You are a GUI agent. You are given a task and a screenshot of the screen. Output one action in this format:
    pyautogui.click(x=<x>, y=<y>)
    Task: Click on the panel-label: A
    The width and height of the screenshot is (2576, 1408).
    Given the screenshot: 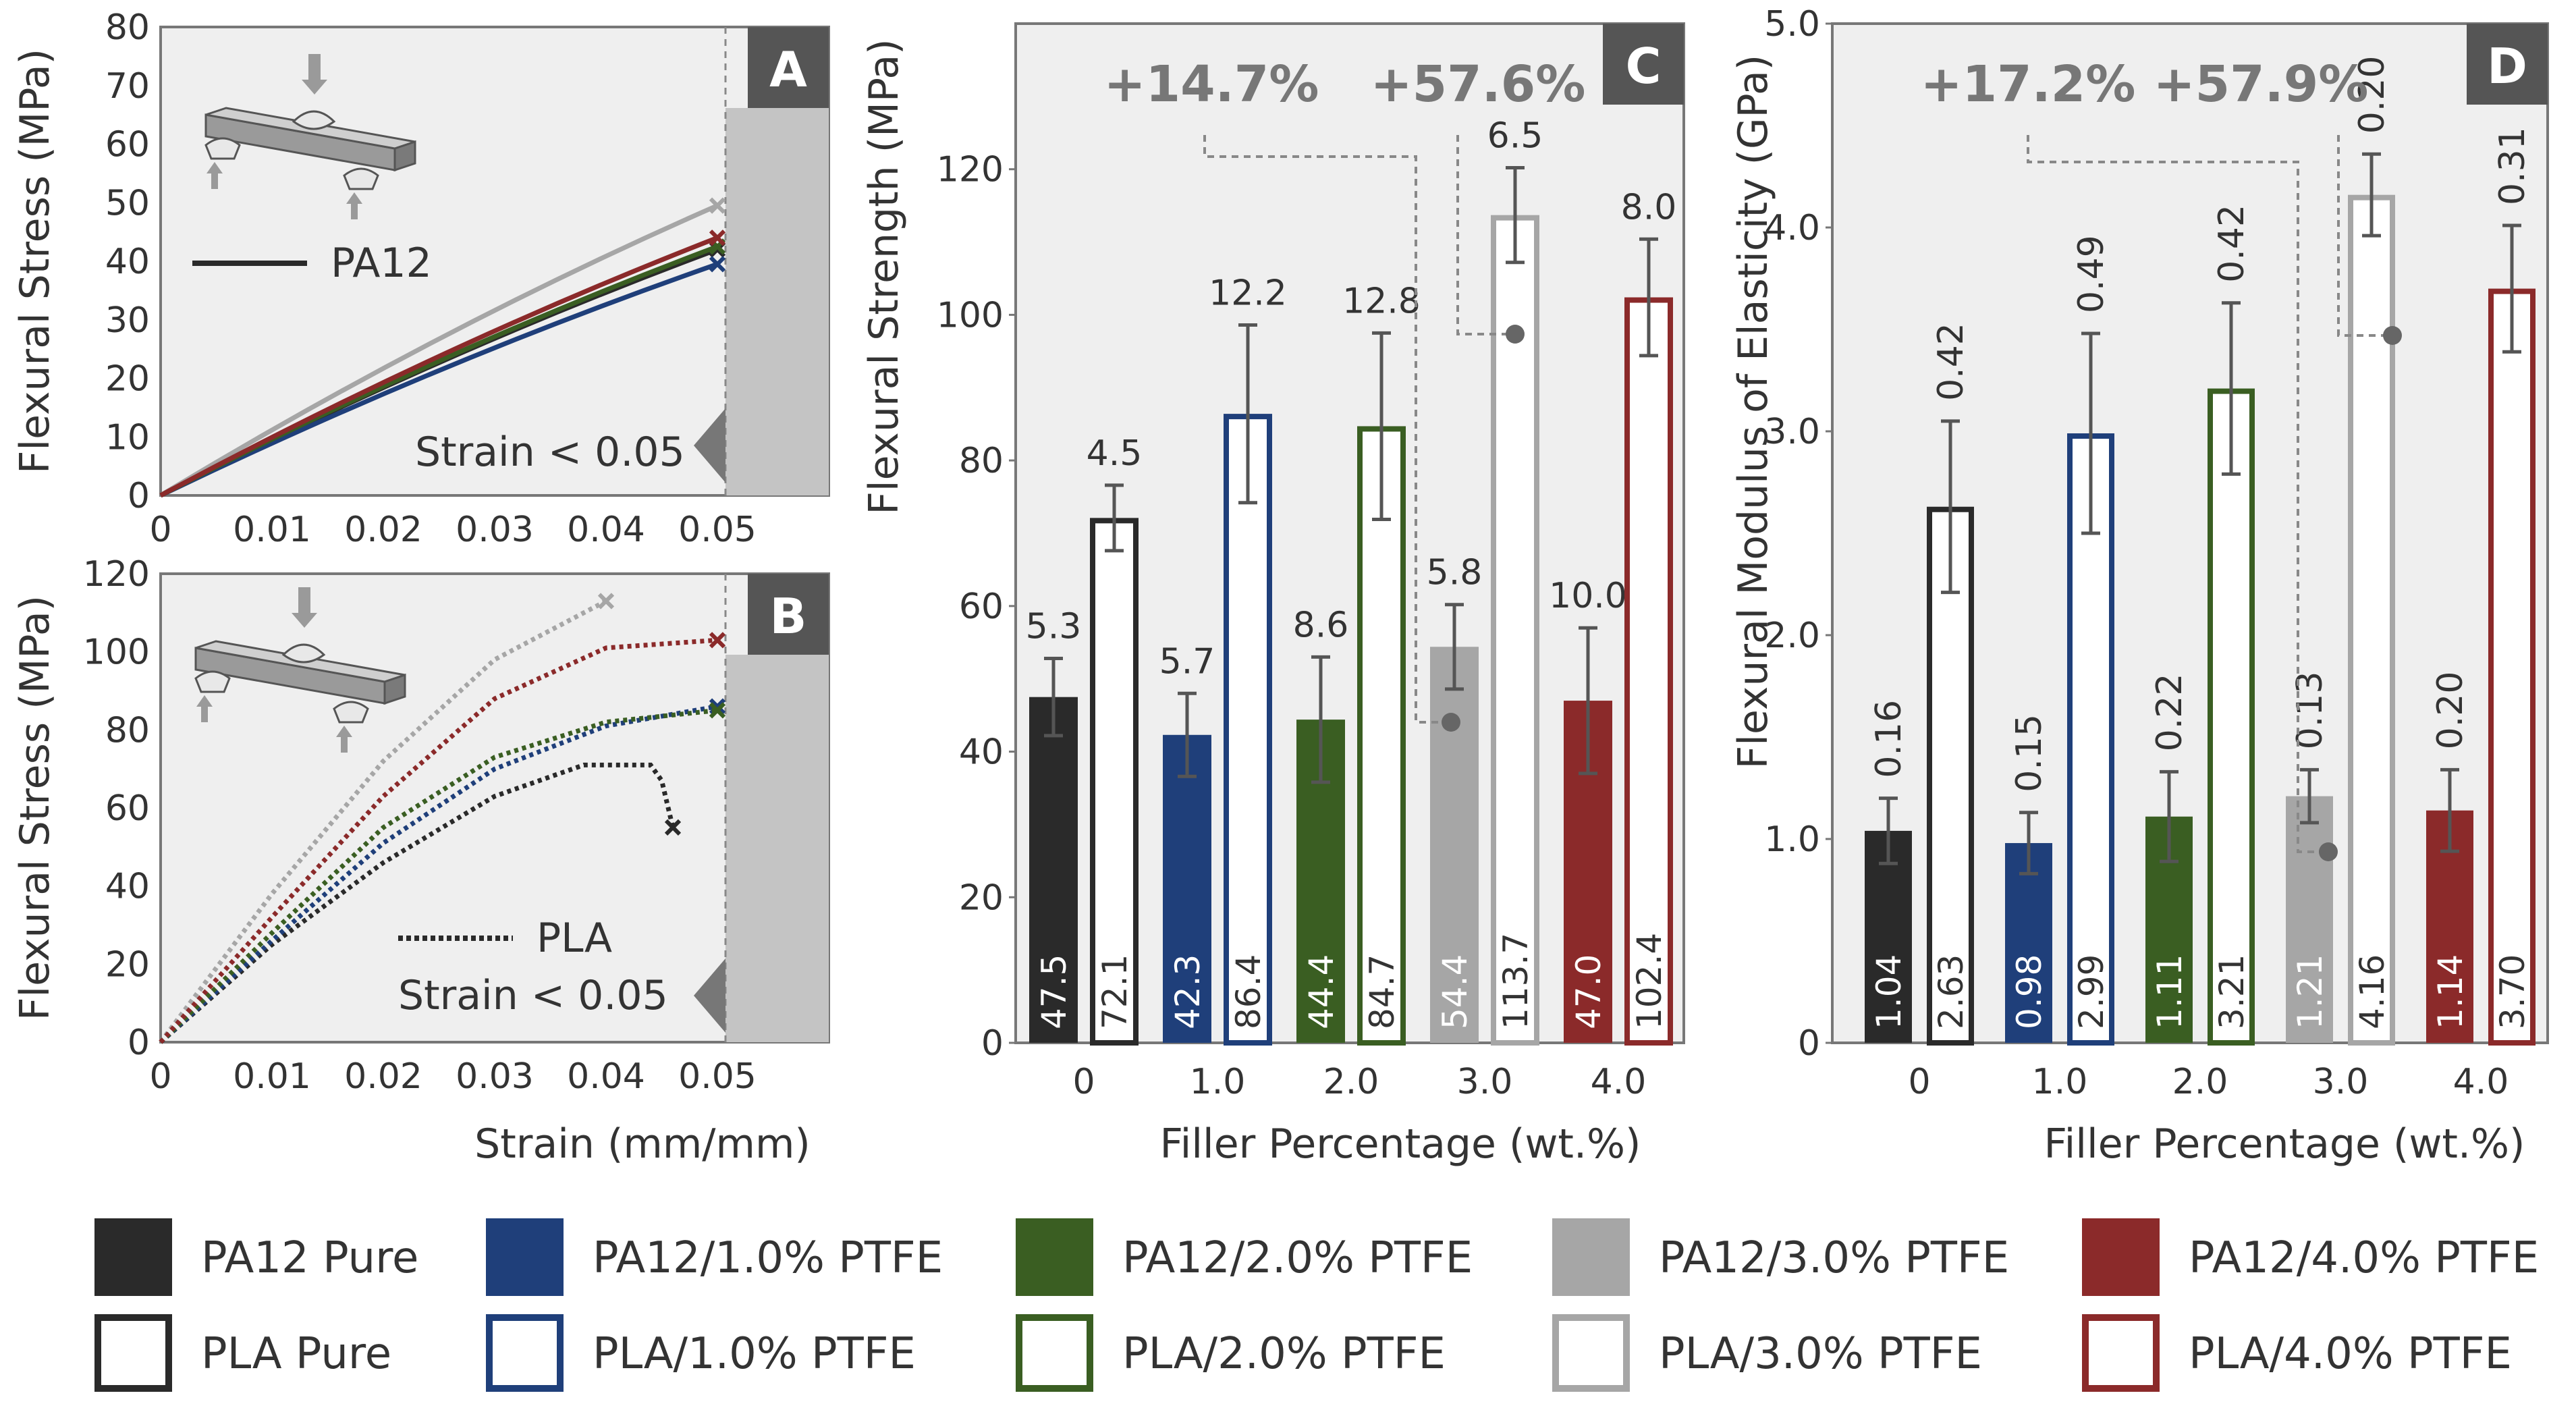 What is the action you would take?
    pyautogui.click(x=788, y=69)
    